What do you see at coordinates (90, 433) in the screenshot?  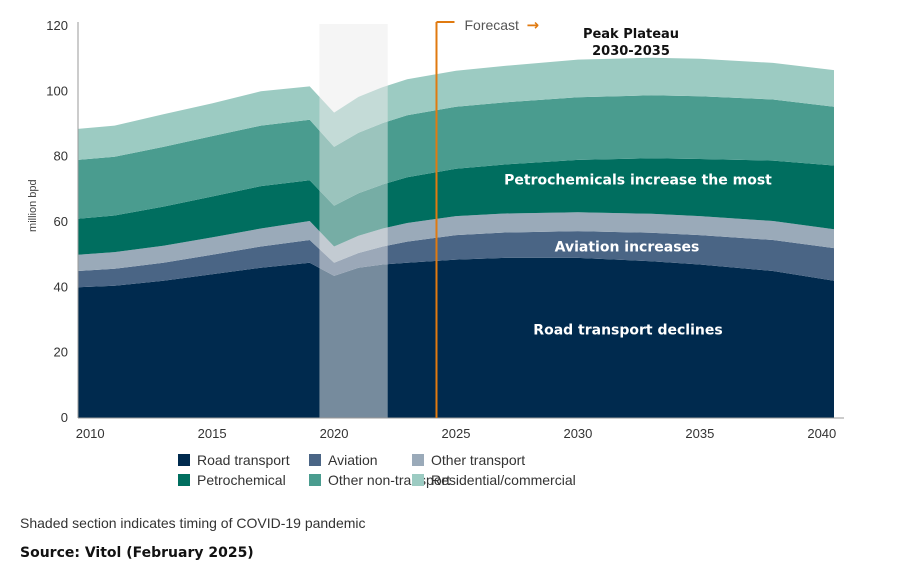 I see `x-tick-label: 2010` at bounding box center [90, 433].